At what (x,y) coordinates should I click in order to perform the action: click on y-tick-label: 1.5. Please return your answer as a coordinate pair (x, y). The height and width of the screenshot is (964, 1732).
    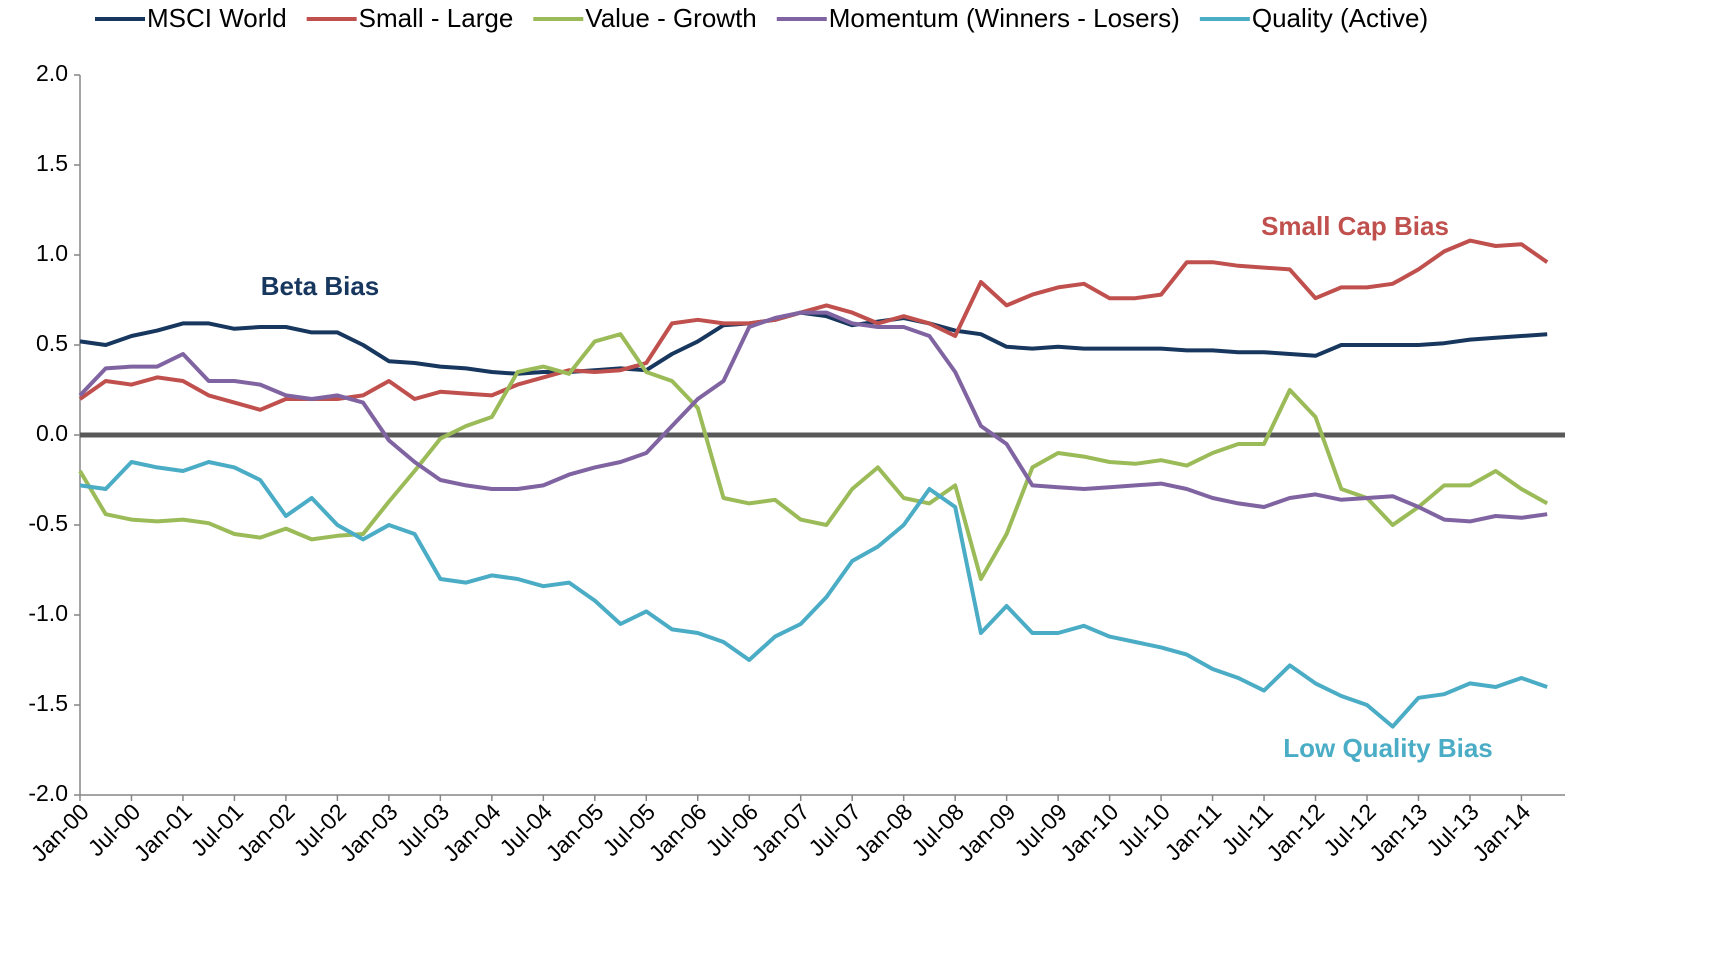
    Looking at the image, I should click on (52, 163).